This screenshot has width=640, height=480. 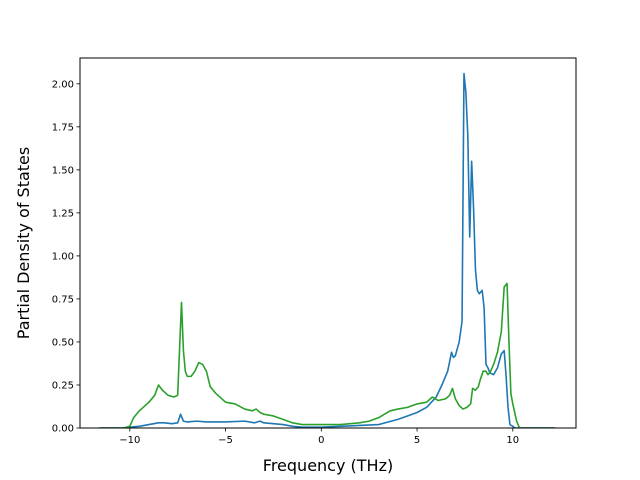 I want to click on x-tick-label: 5, so click(x=417, y=440).